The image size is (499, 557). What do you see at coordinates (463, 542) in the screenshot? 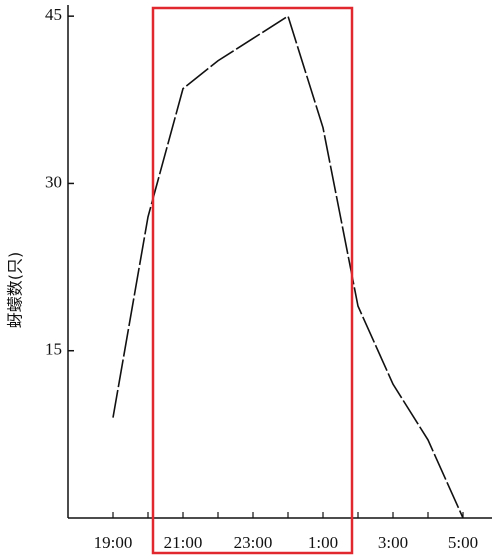
I see `x-tick-label: 5:00` at bounding box center [463, 542].